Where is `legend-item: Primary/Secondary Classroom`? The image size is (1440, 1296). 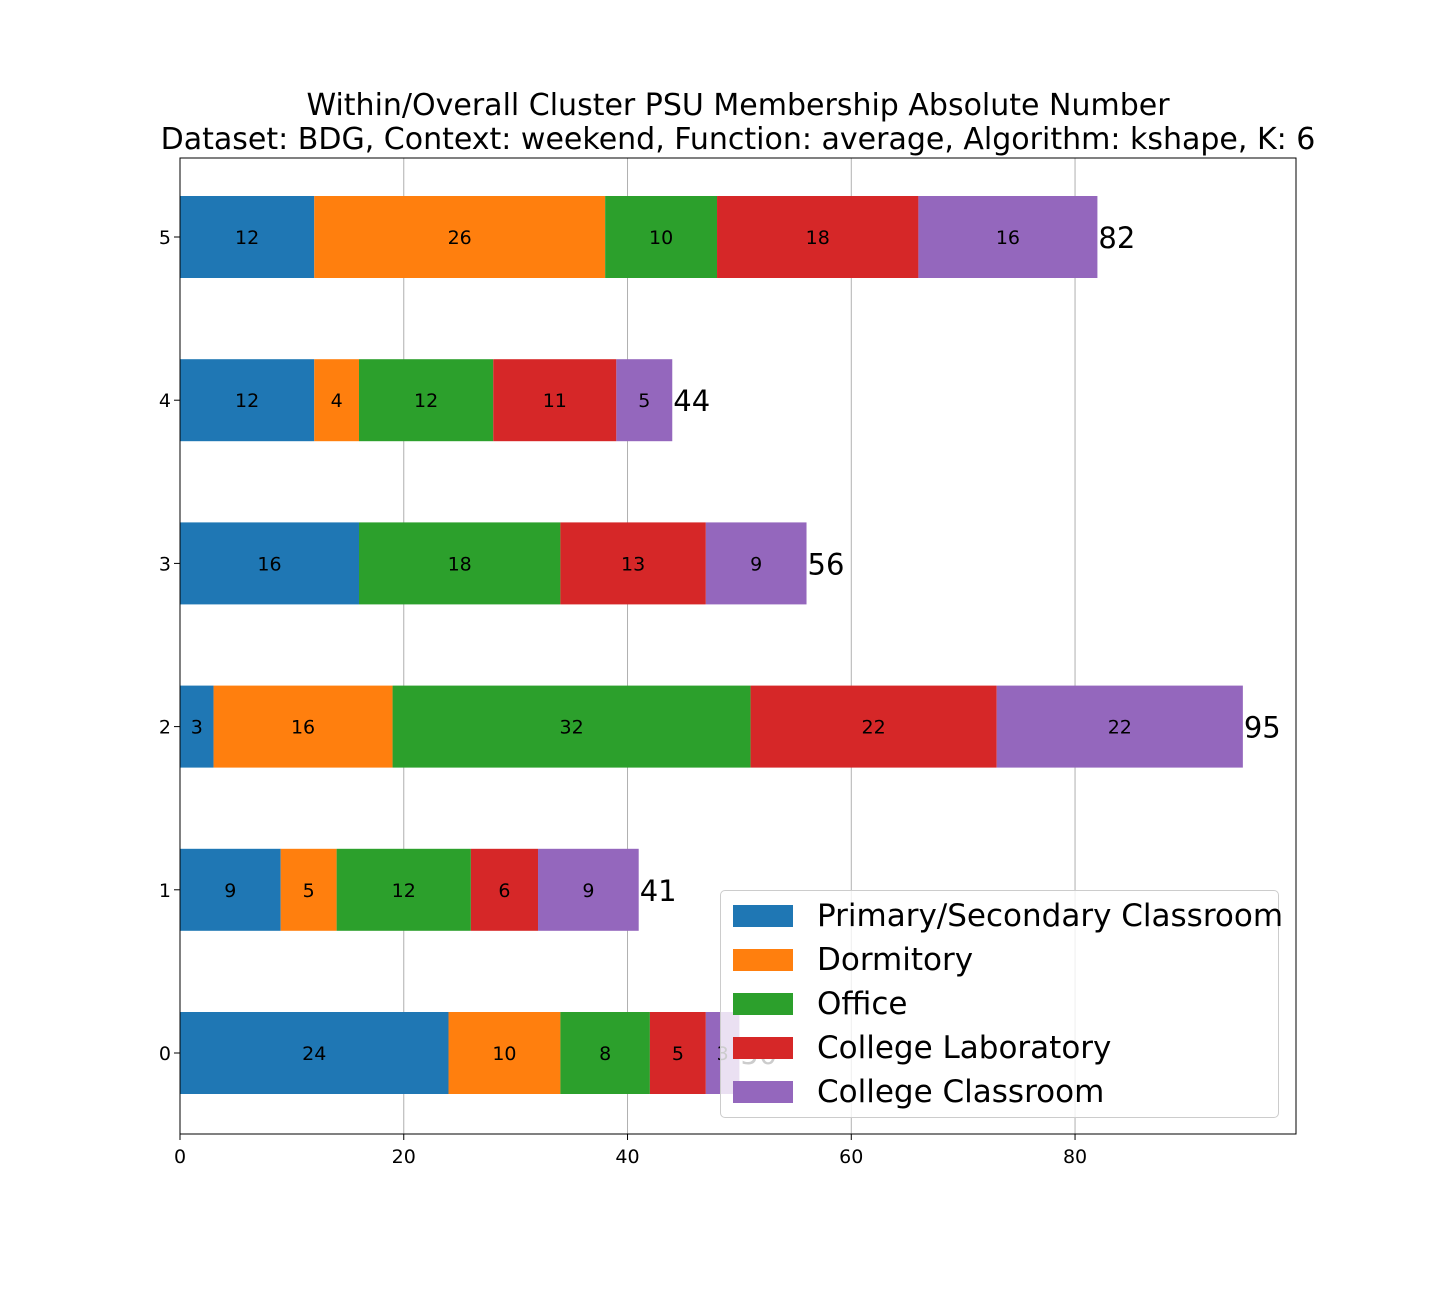 legend-item: Primary/Secondary Classroom is located at coordinates (1008, 916).